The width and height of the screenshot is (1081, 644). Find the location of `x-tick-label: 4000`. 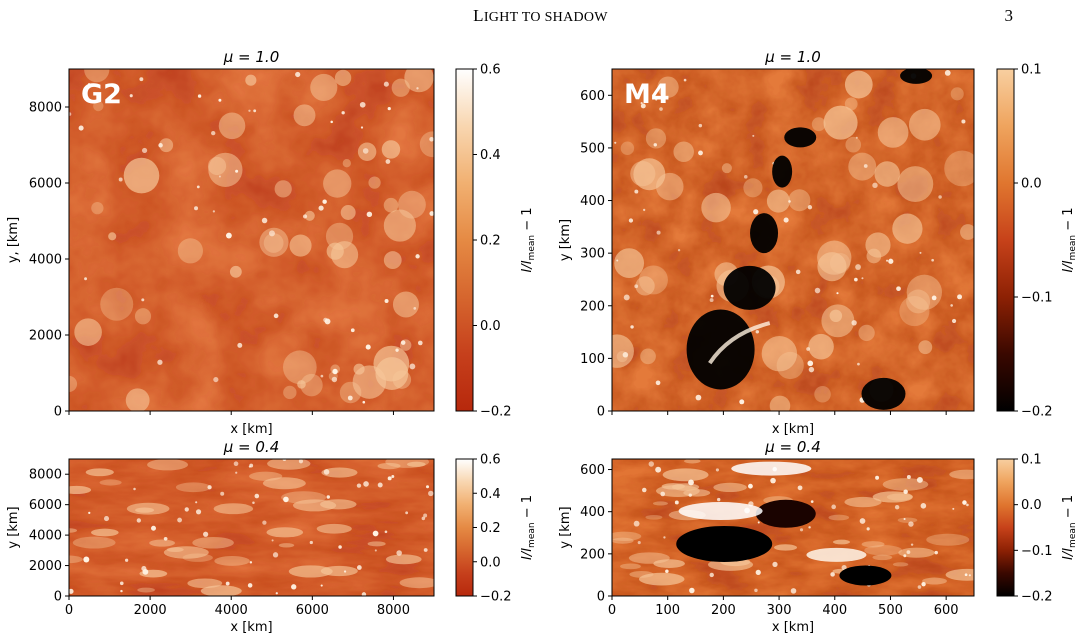

x-tick-label: 4000 is located at coordinates (231, 610).